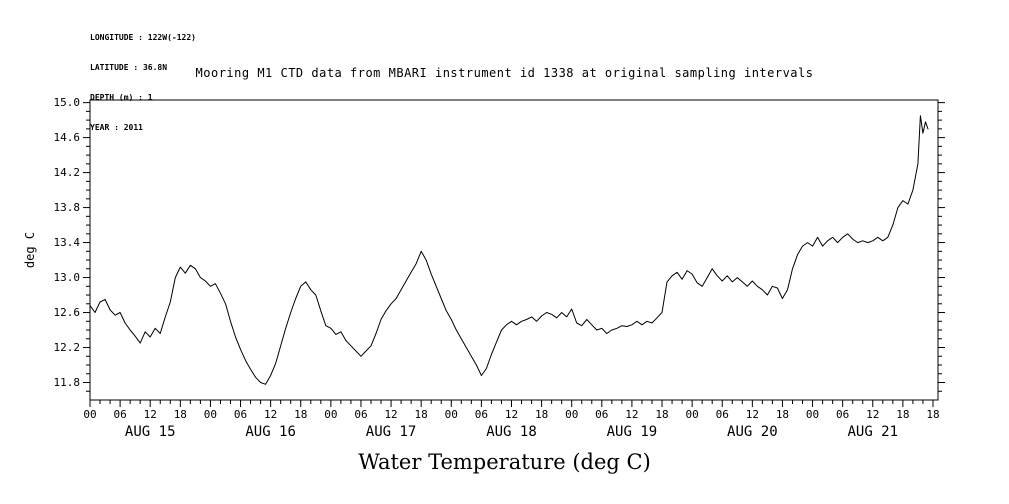  What do you see at coordinates (67, 242) in the screenshot?
I see `y-tick-label: 13.4` at bounding box center [67, 242].